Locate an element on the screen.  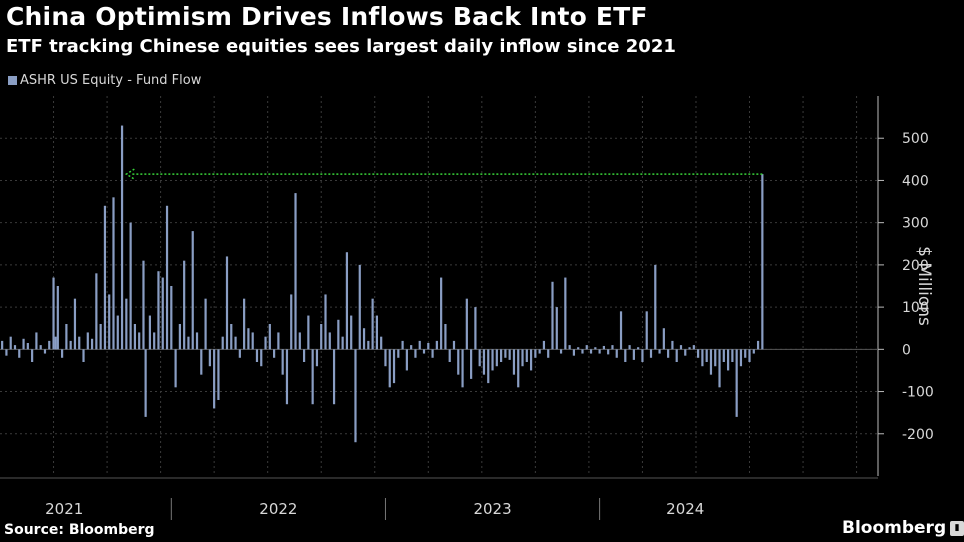
y-axis-label: $ Millions is located at coordinates (924, 286).